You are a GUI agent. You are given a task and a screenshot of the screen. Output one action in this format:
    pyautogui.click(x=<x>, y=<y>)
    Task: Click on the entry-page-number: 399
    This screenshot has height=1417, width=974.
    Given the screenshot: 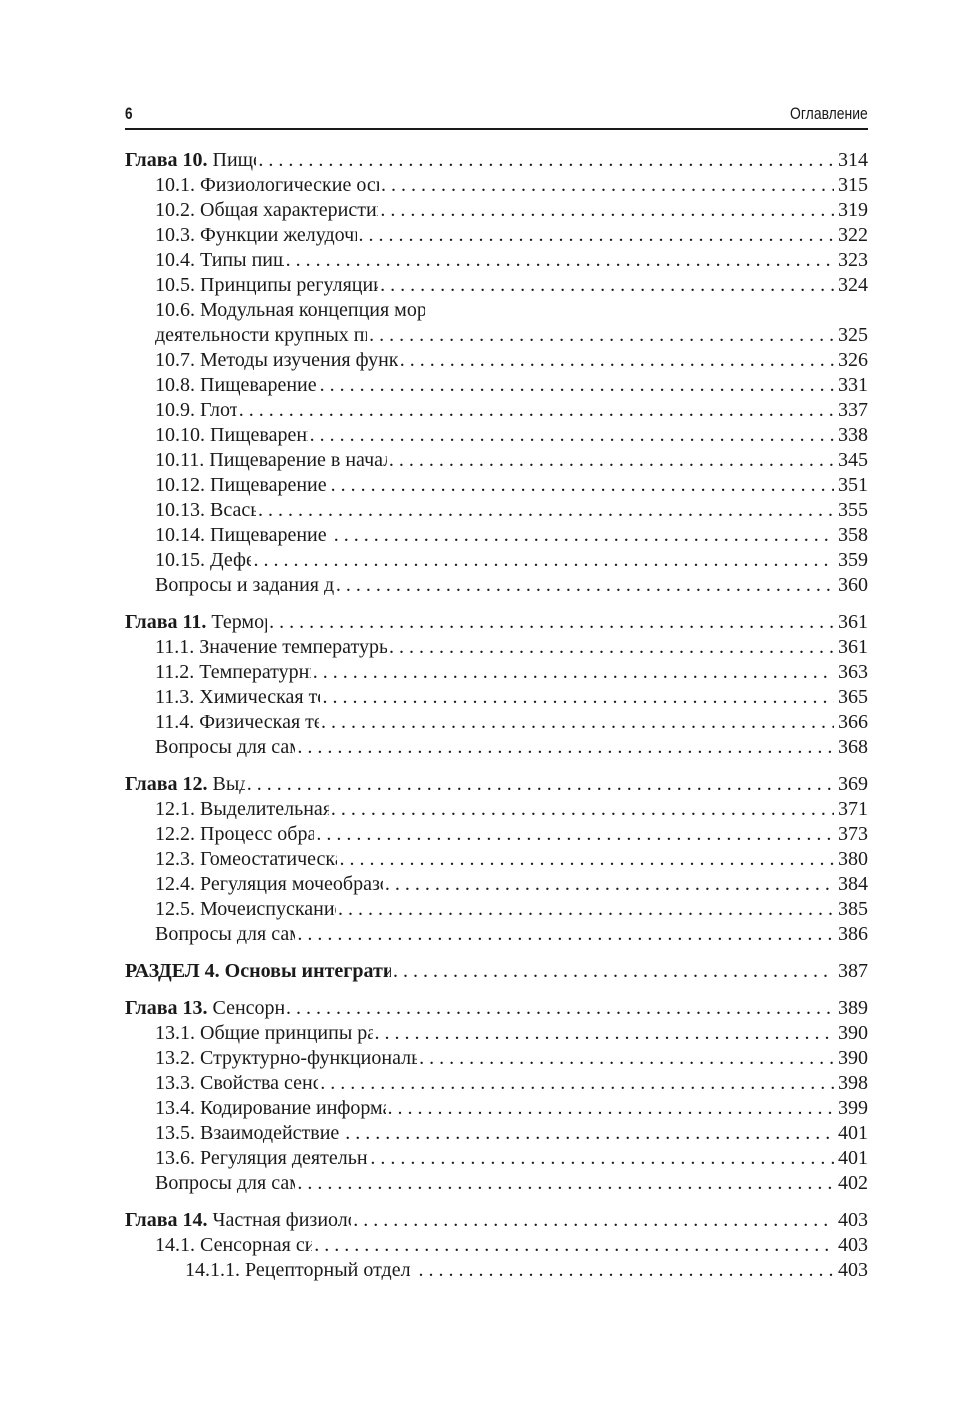 What is the action you would take?
    pyautogui.click(x=853, y=1108)
    